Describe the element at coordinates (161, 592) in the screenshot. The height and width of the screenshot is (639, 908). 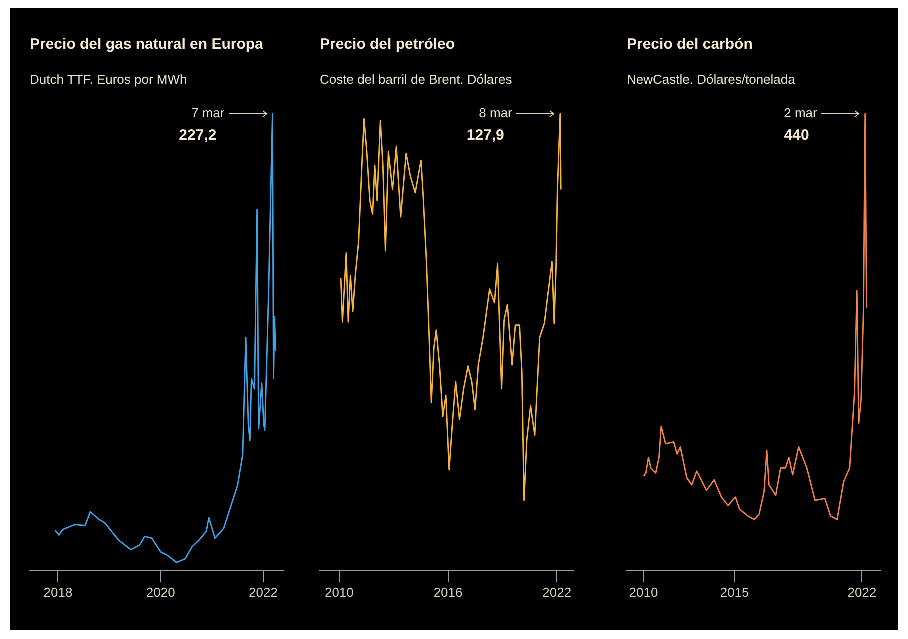
I see `x-tick-label: 2020` at that location.